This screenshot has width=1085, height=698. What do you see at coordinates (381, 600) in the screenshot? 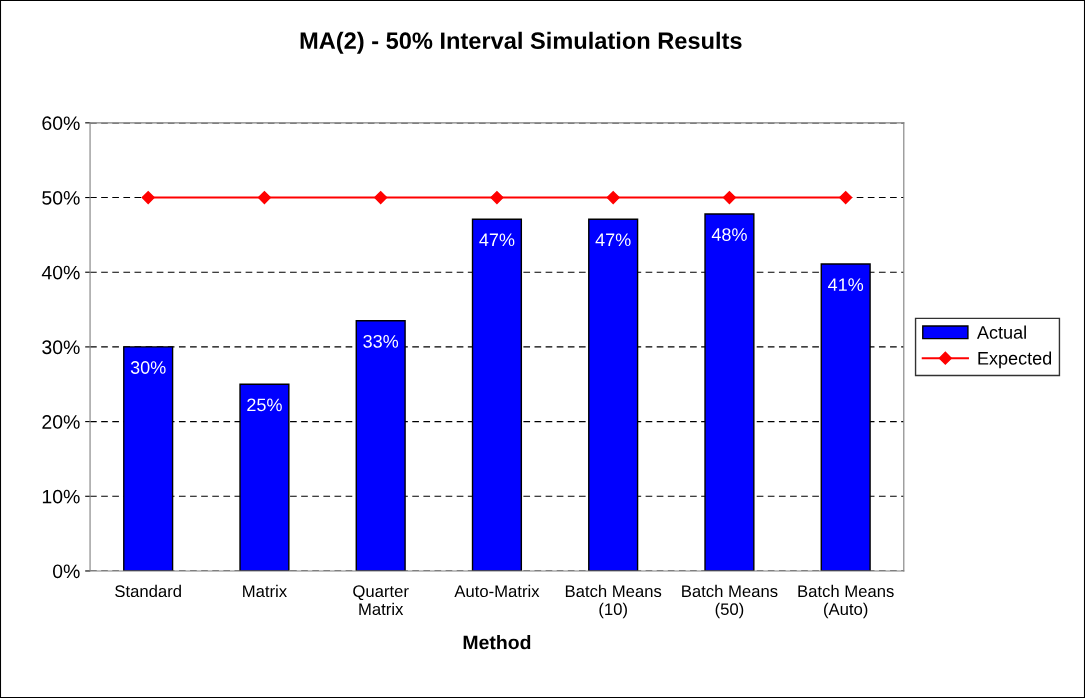
I see `x-tick-label: Quarter Matrix` at bounding box center [381, 600].